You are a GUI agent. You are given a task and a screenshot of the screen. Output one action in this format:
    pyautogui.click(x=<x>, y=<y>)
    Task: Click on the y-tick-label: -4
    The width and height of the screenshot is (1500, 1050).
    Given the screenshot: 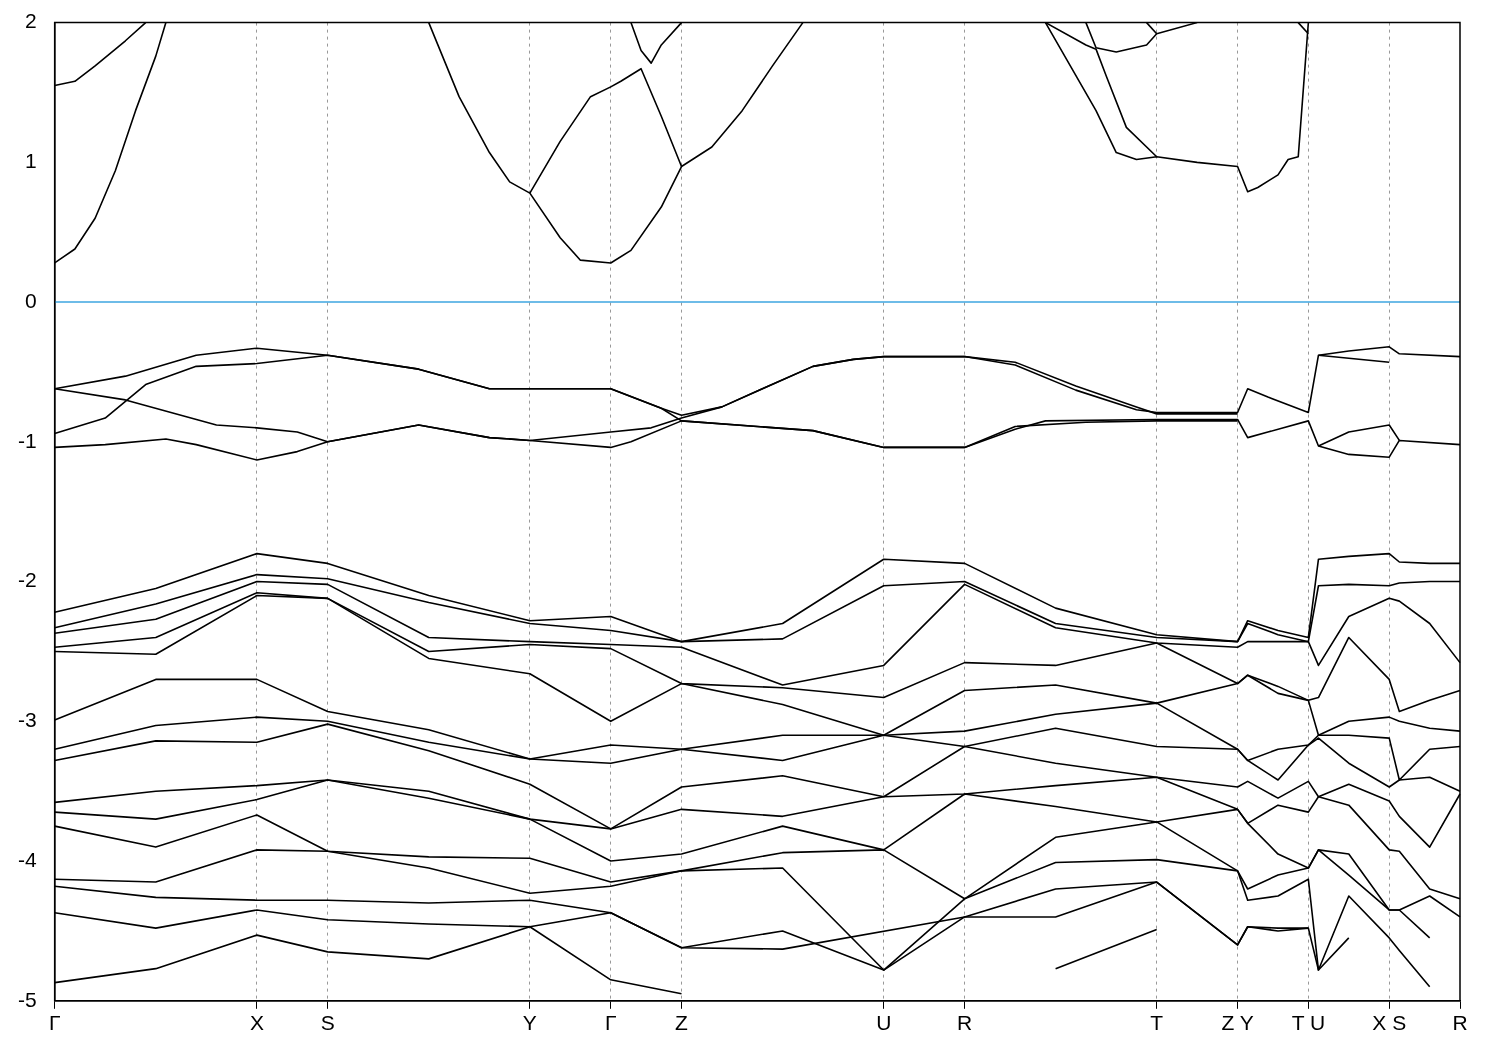 What is the action you would take?
    pyautogui.click(x=27, y=859)
    